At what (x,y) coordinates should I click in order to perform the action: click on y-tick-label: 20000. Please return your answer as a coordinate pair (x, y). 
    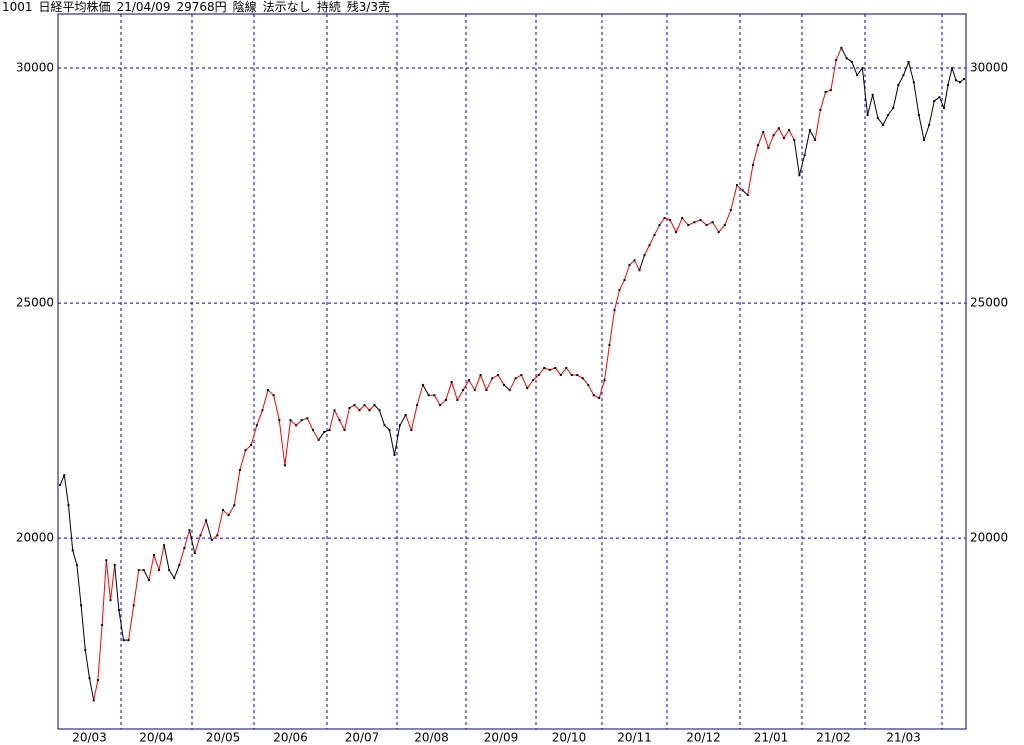
    Looking at the image, I should click on (35, 538).